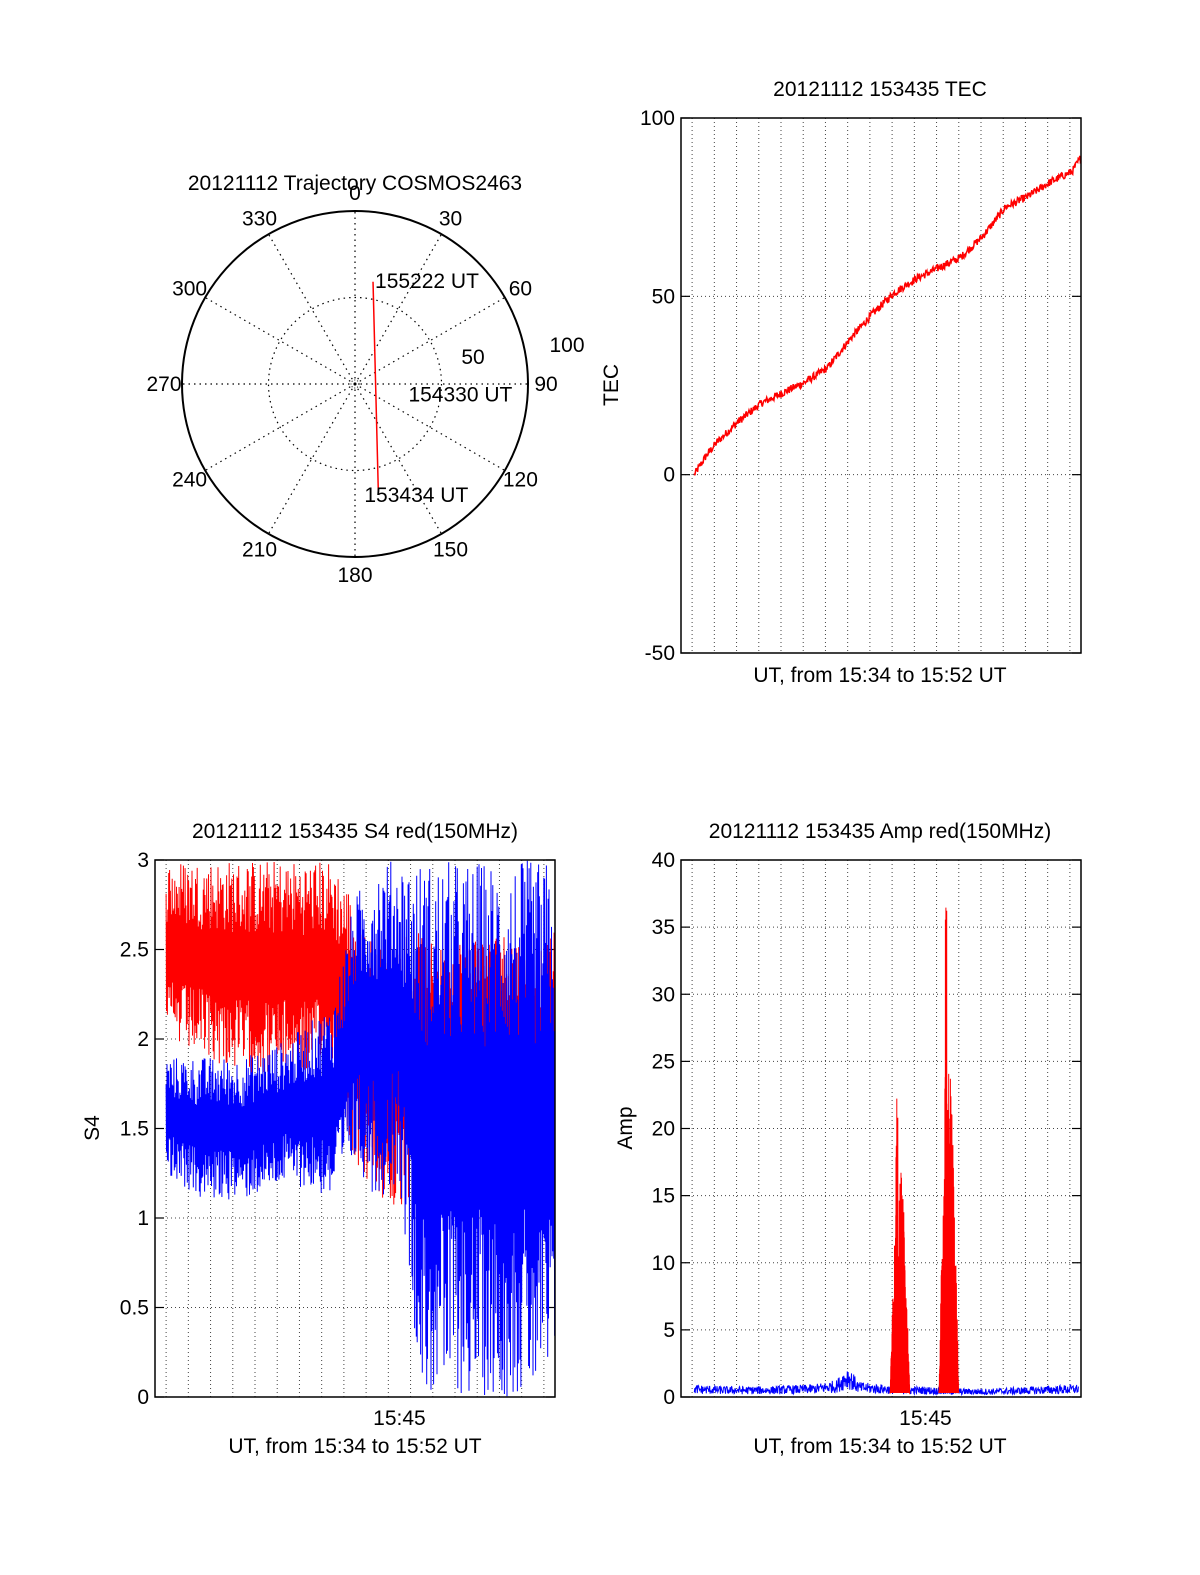  What do you see at coordinates (143, 860) in the screenshot?
I see `y-tick-label: 3` at bounding box center [143, 860].